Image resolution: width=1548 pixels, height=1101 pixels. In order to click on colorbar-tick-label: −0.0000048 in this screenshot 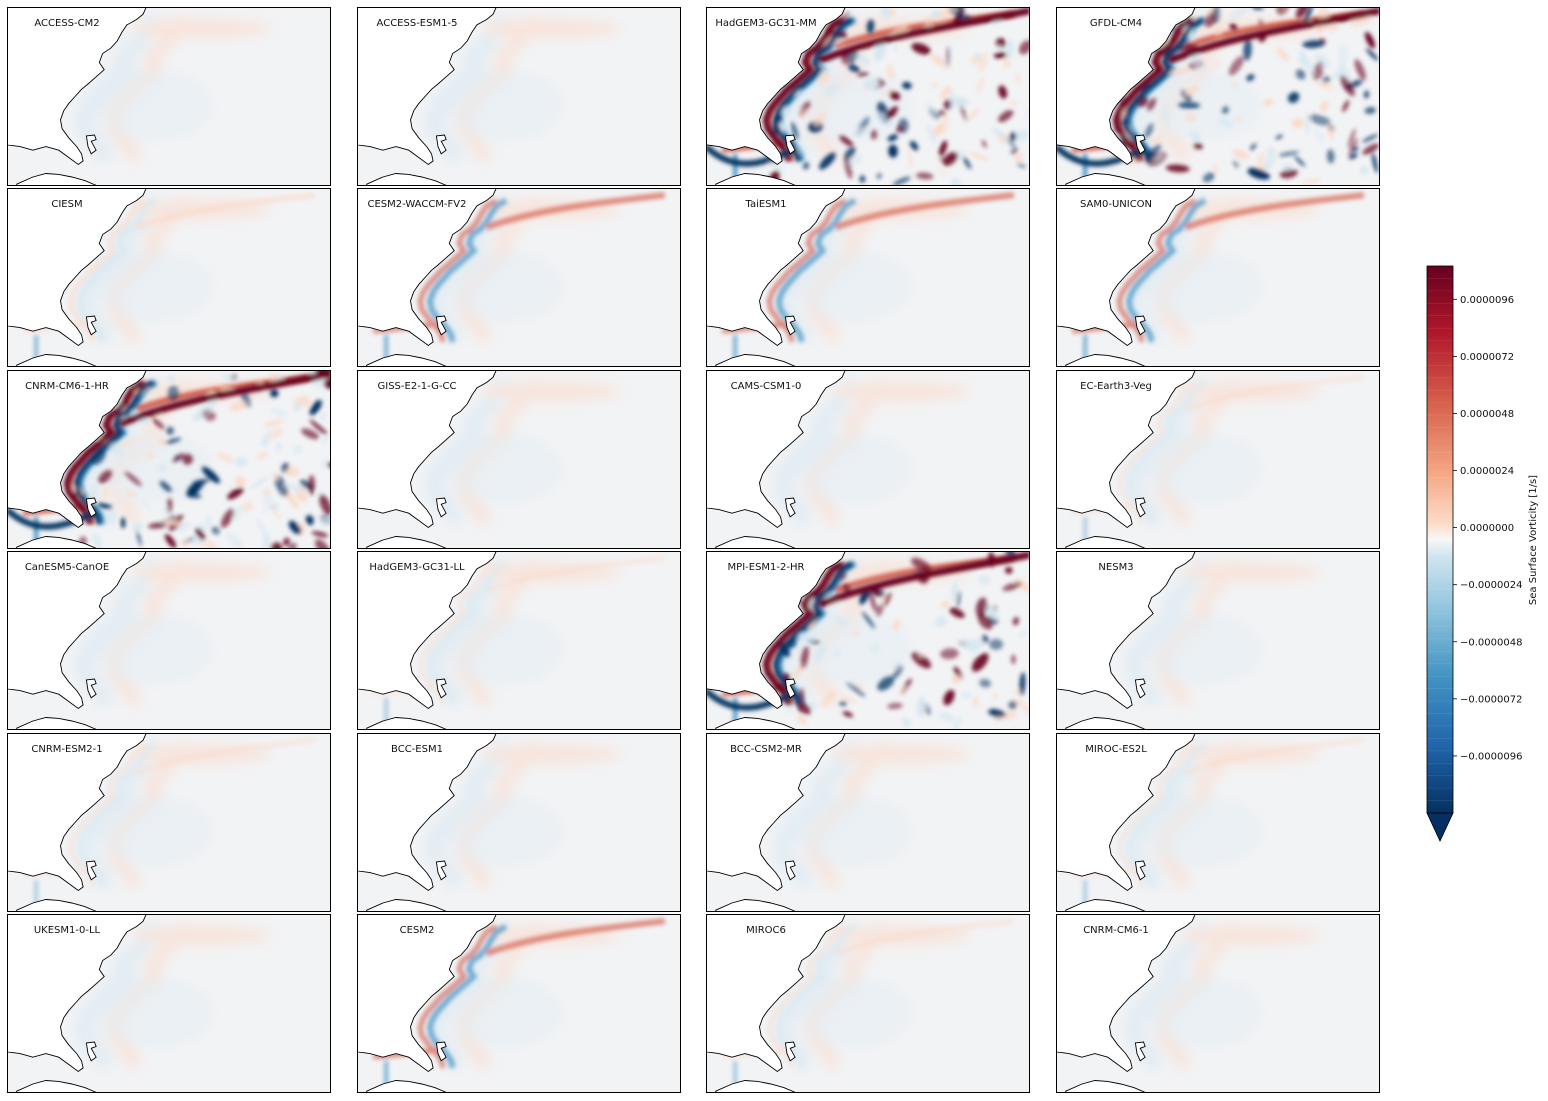, I will do `click(1491, 642)`.